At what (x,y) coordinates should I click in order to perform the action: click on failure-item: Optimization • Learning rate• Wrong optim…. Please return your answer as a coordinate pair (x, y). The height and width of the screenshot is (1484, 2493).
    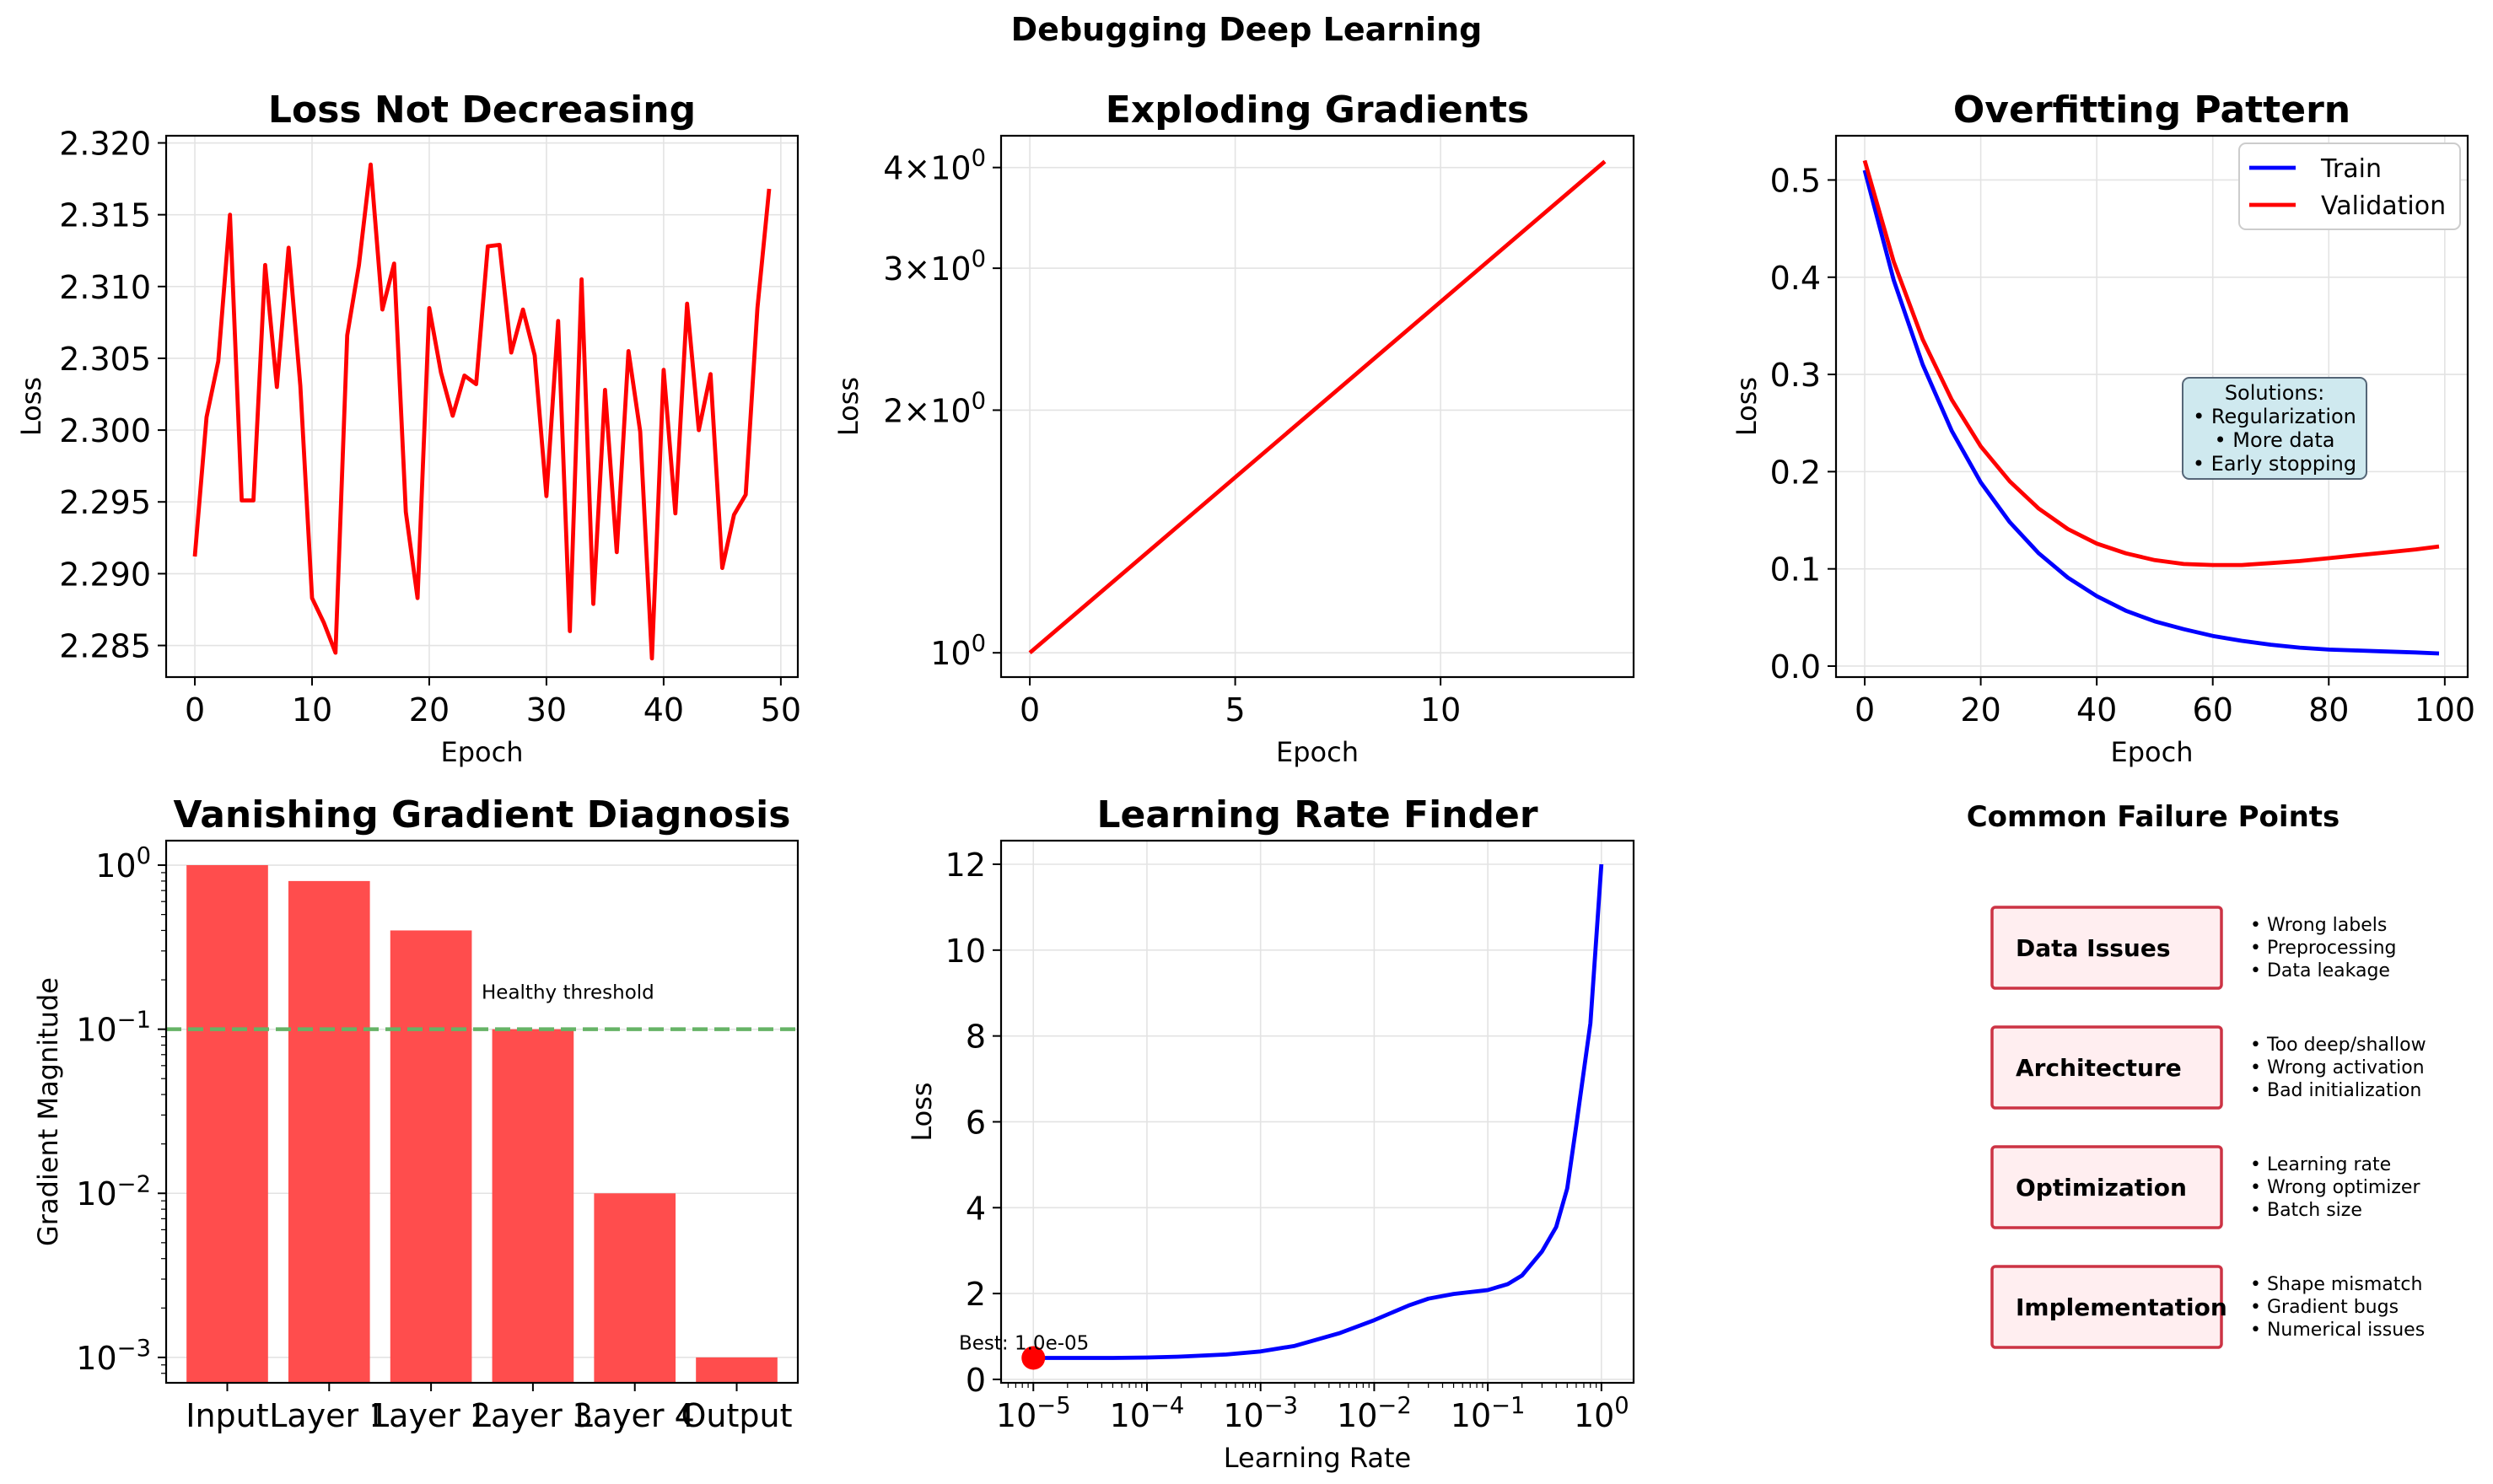
    Looking at the image, I should click on (2205, 1187).